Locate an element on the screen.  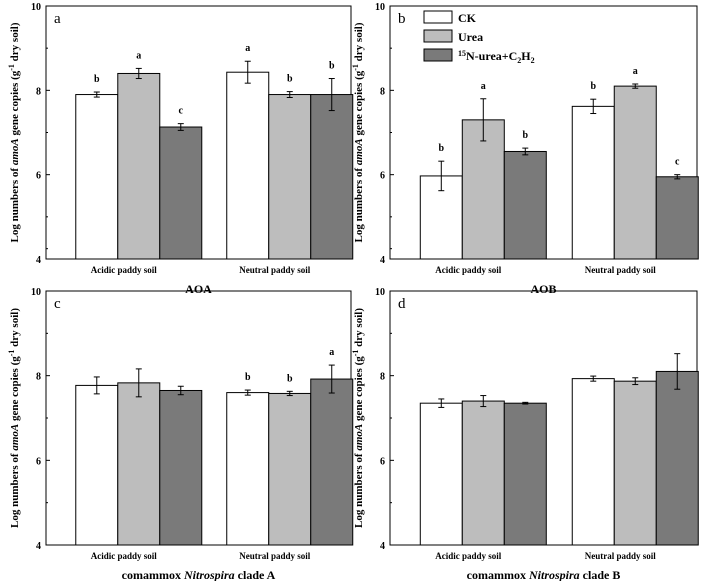
panel-title: AOB is located at coordinates (543, 289).